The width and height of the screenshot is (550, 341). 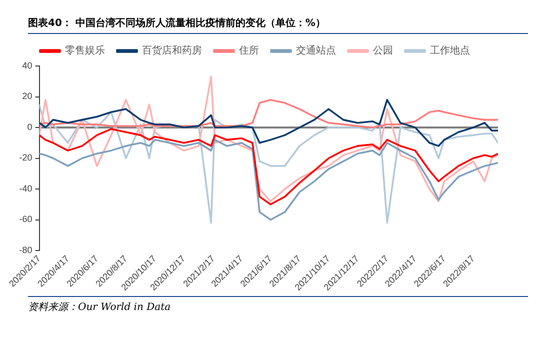 I want to click on y-tick-label: 40, so click(x=27, y=65).